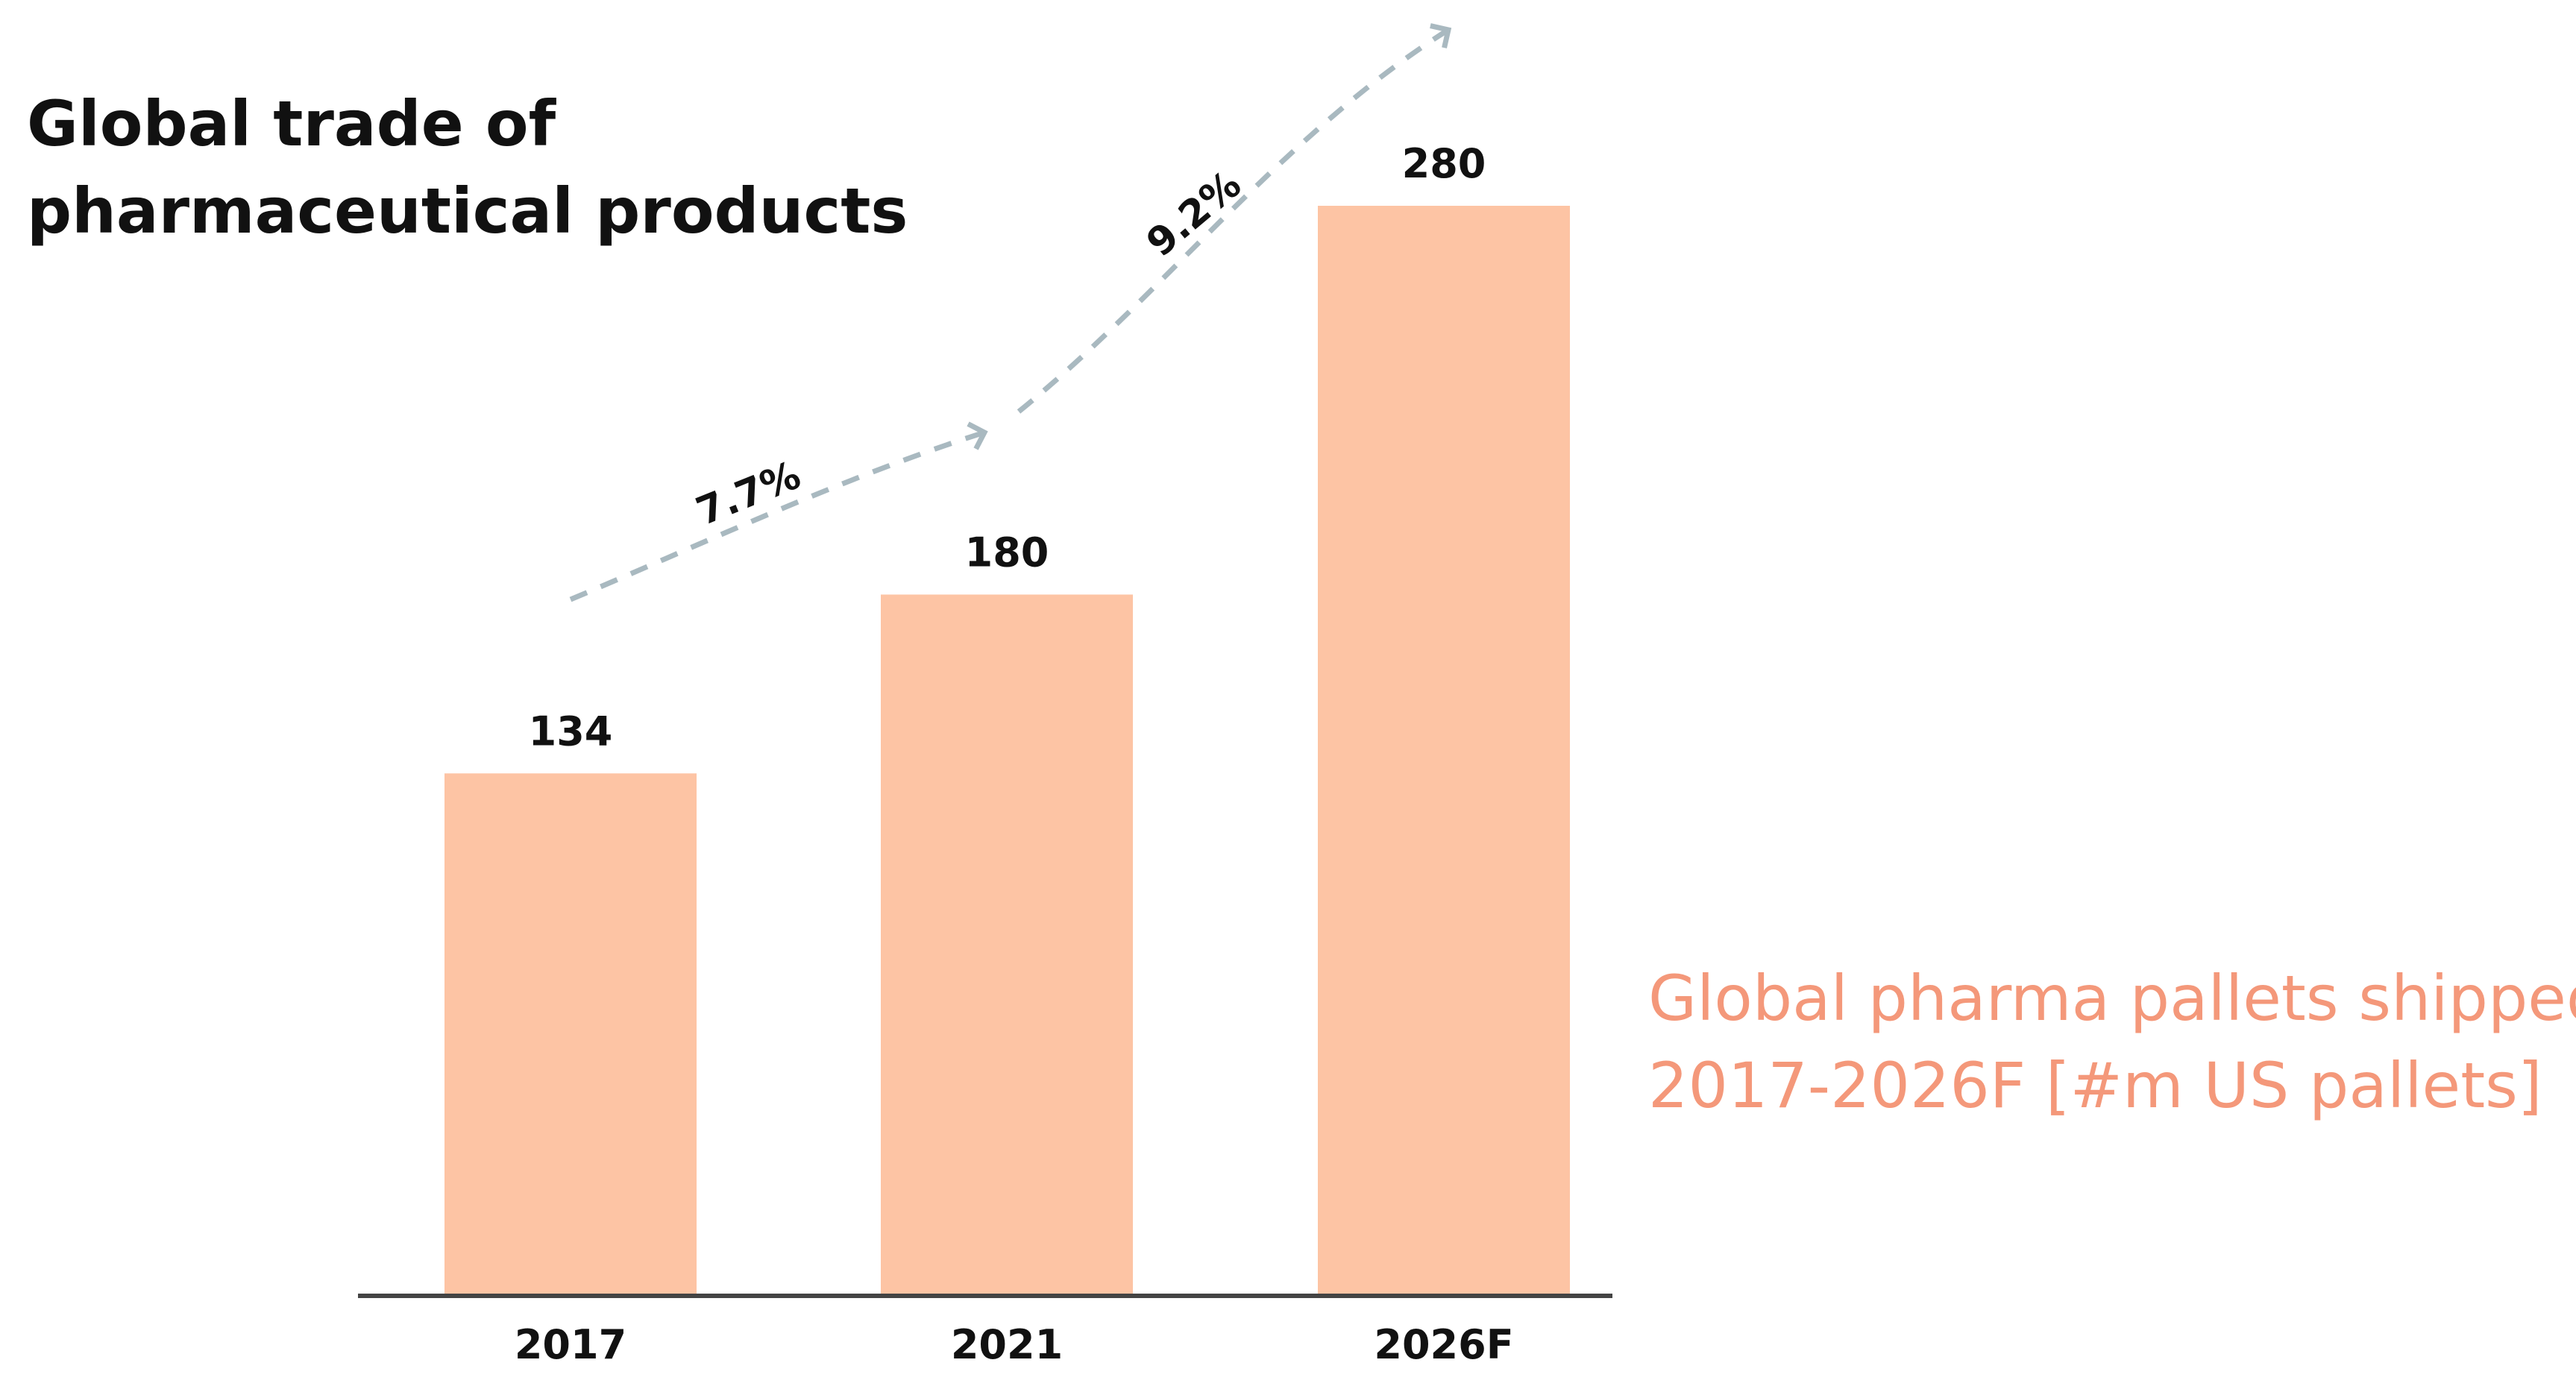 The height and width of the screenshot is (1395, 2576). What do you see at coordinates (2095, 1085) in the screenshot?
I see `chart-subtitle-line-2: 2017-2026F [#m US pallets]` at bounding box center [2095, 1085].